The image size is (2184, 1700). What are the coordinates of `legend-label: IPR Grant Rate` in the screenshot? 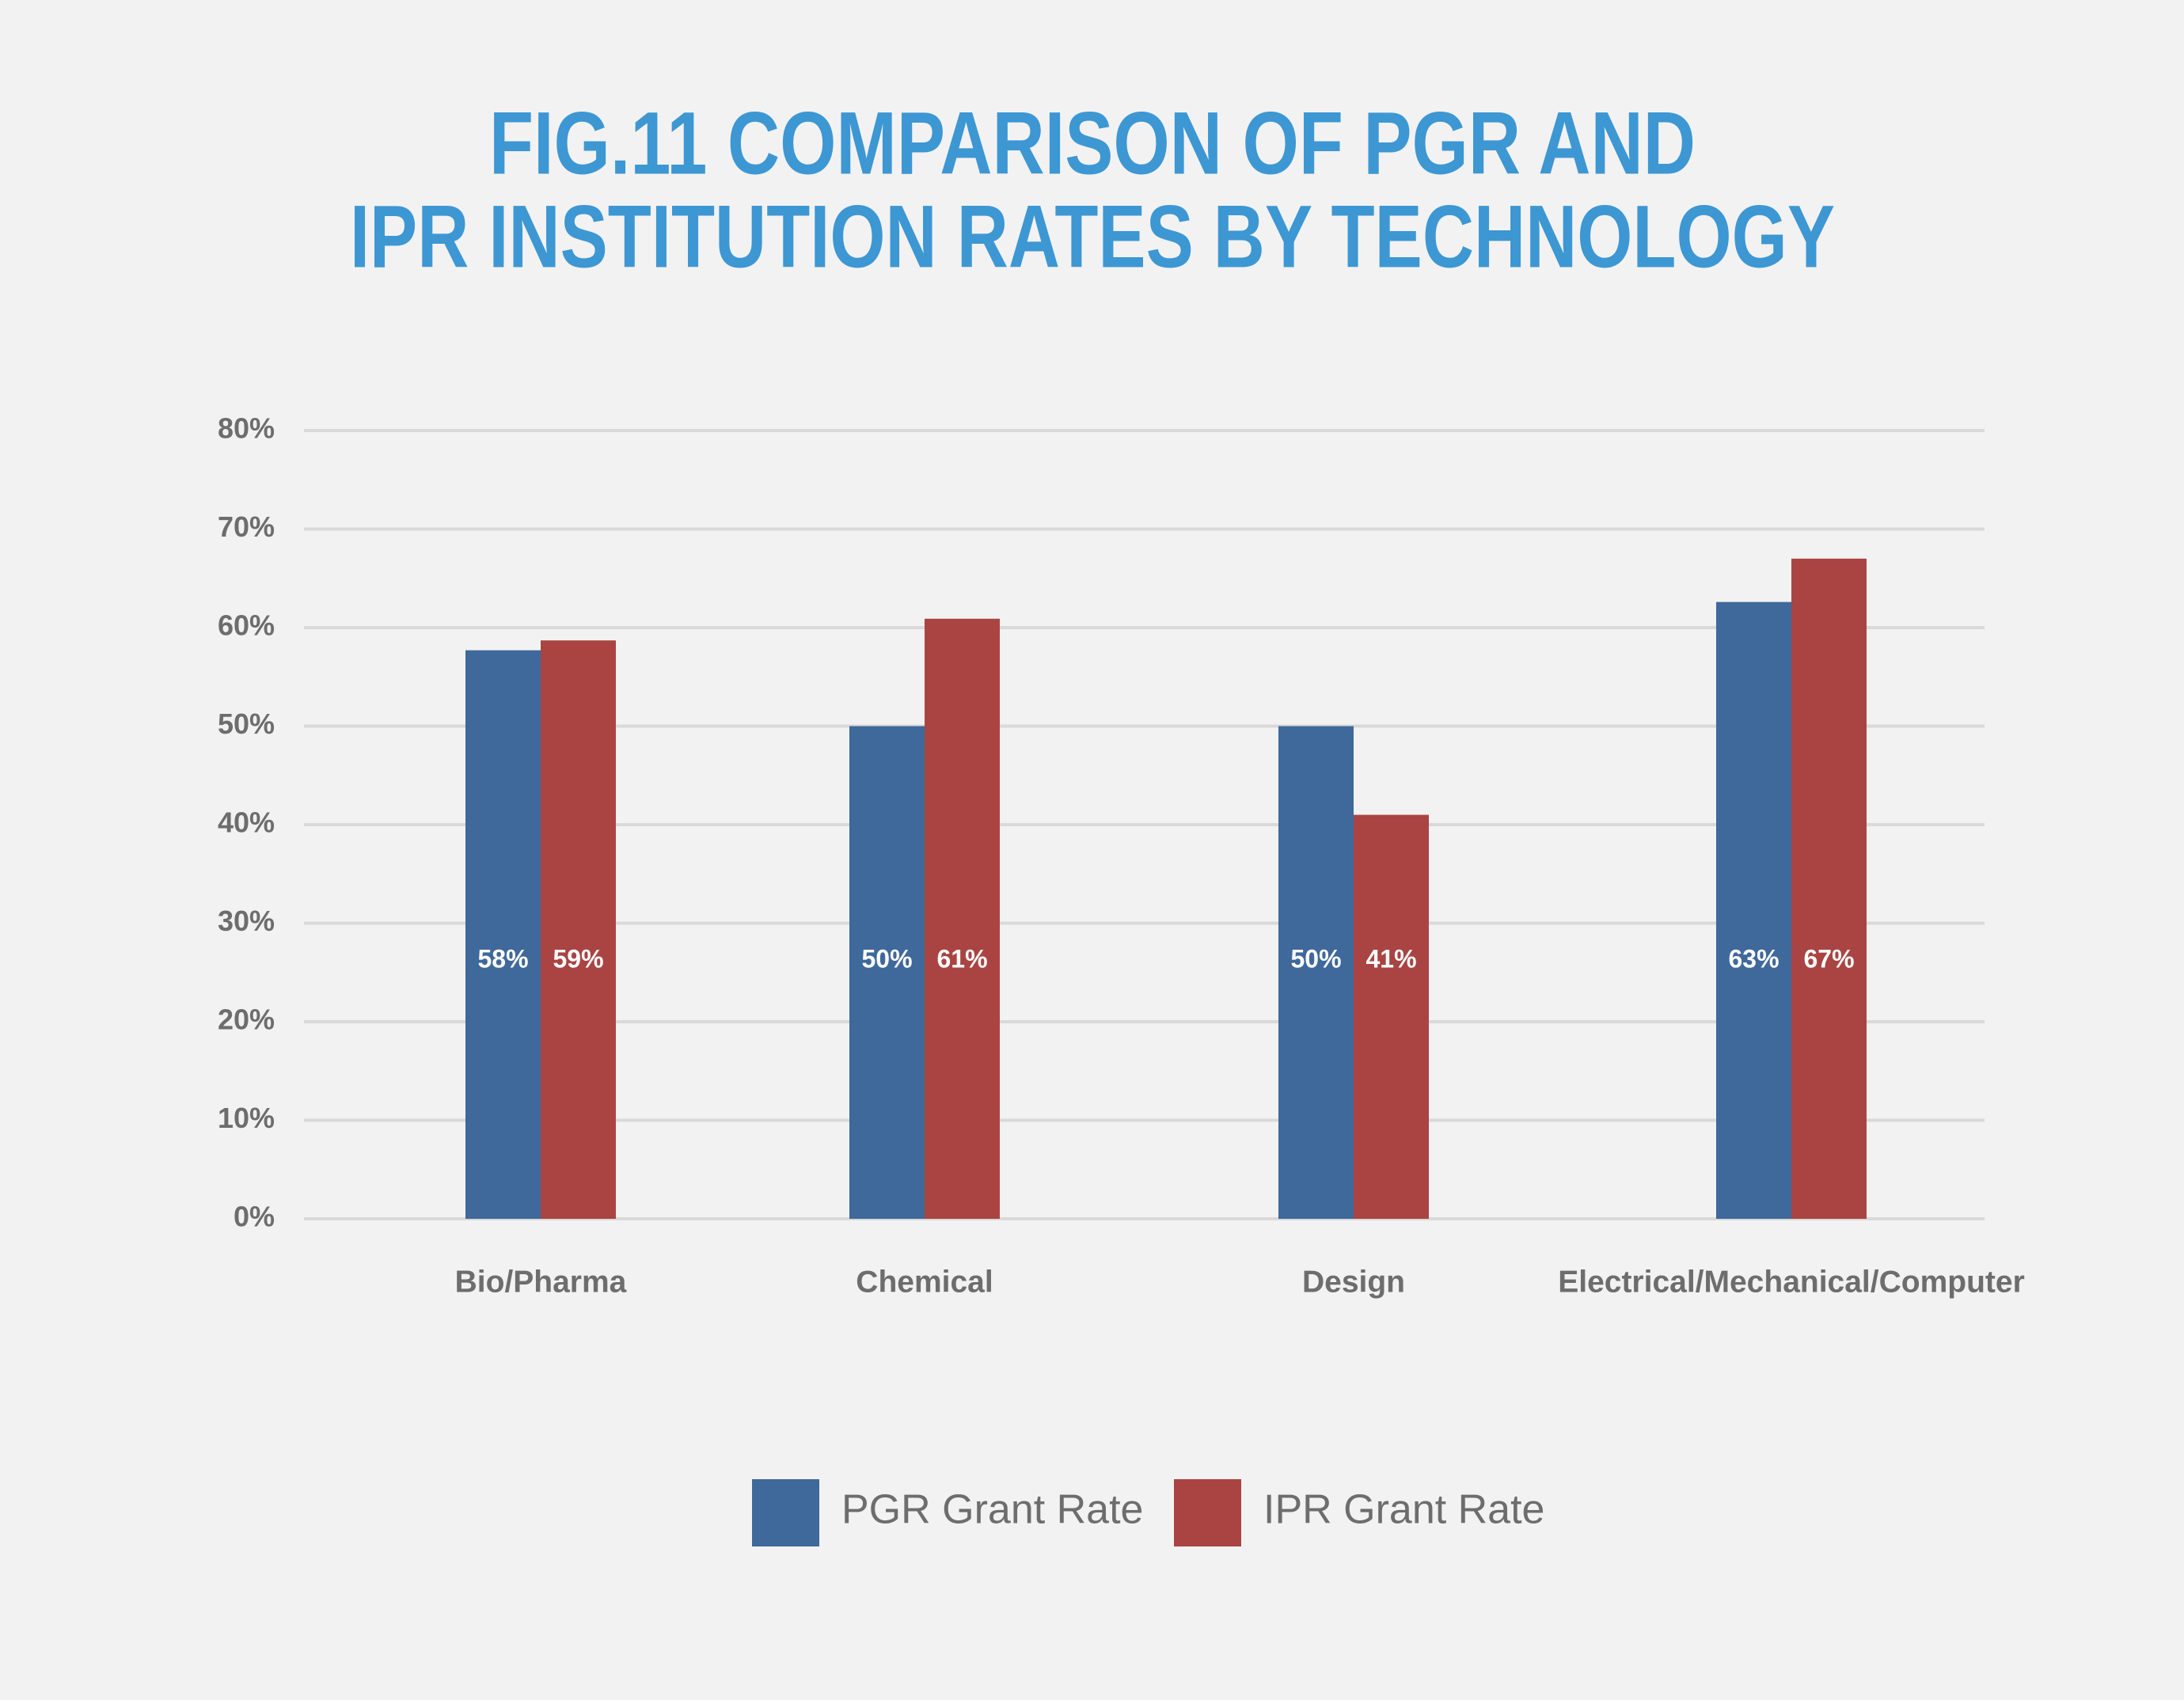 It's located at (1403, 1510).